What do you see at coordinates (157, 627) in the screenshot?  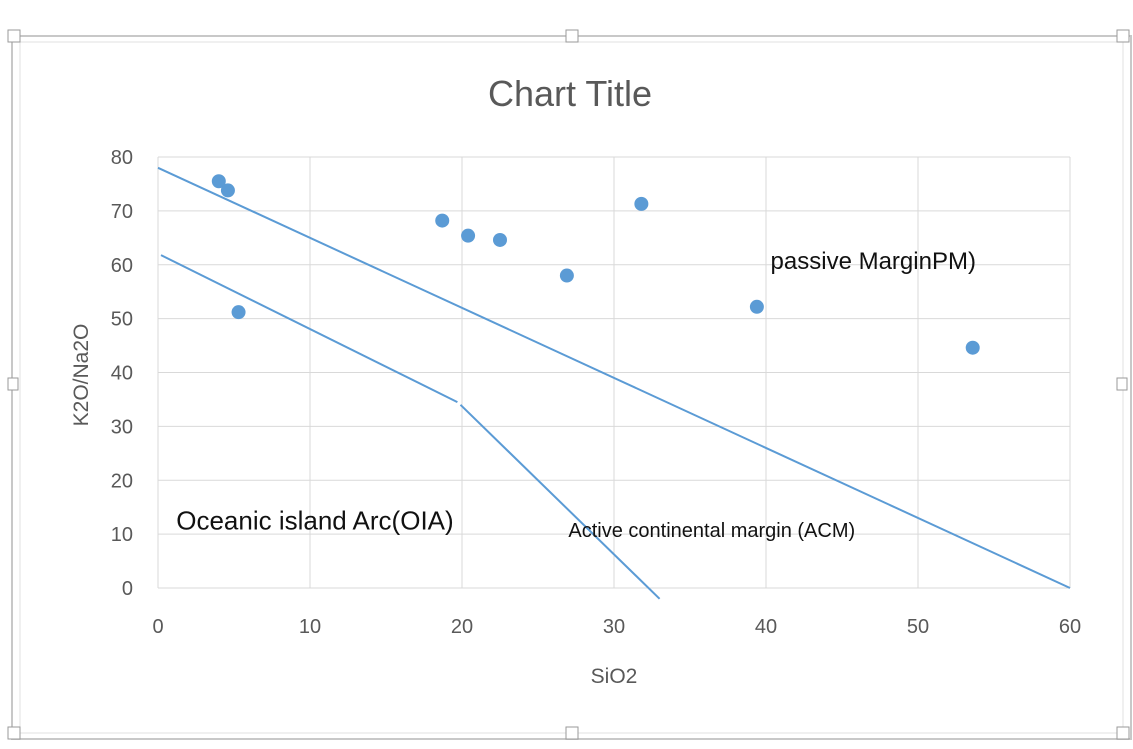 I see `x-tick-label: 0` at bounding box center [157, 627].